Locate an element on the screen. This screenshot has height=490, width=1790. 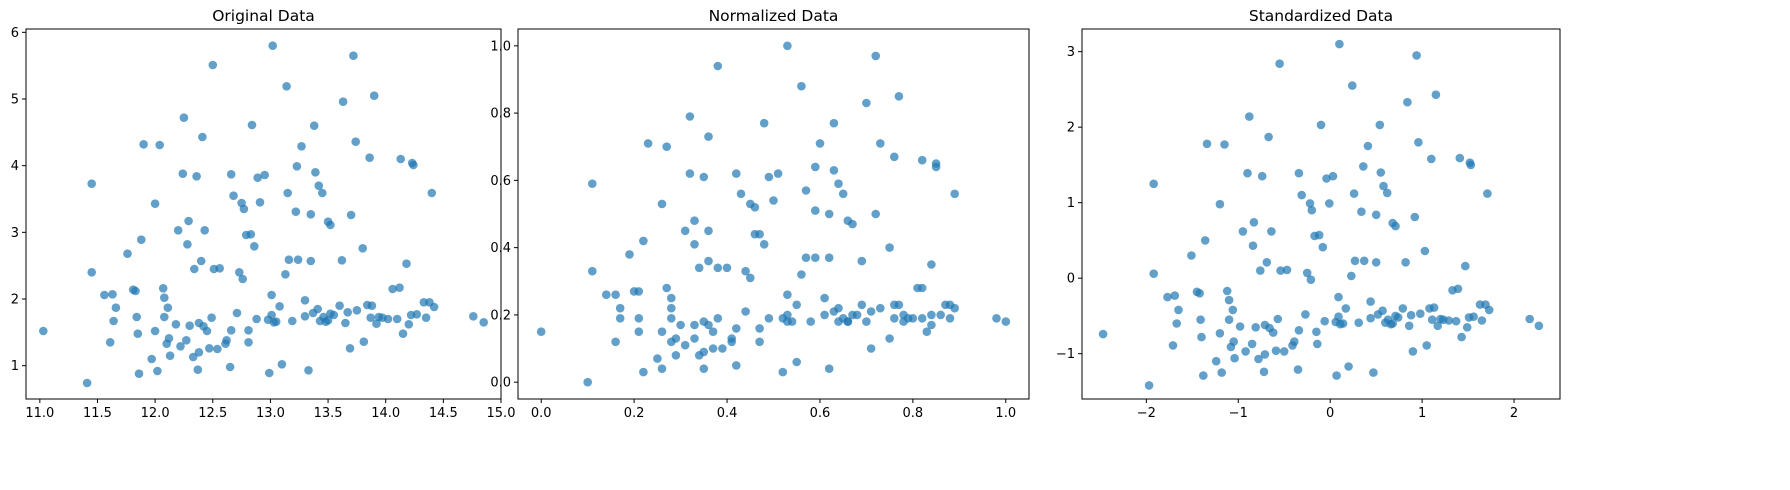
x-tick-label: 1.0 is located at coordinates (1005, 413).